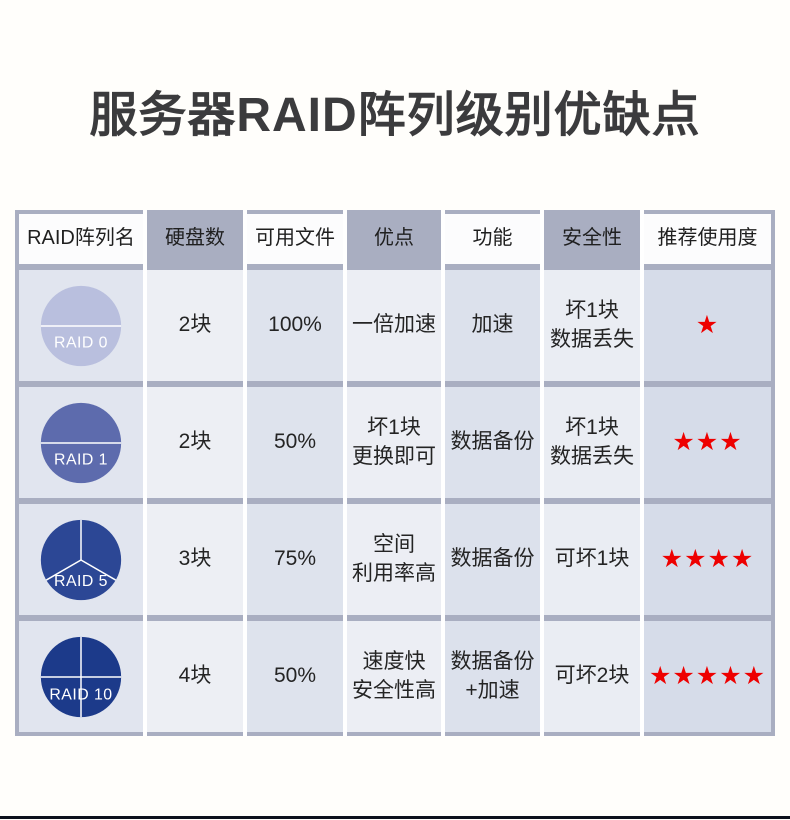 This screenshot has height=820, width=790. Describe the element at coordinates (394, 237) in the screenshot. I see `column-header-advantage: 优点` at that location.